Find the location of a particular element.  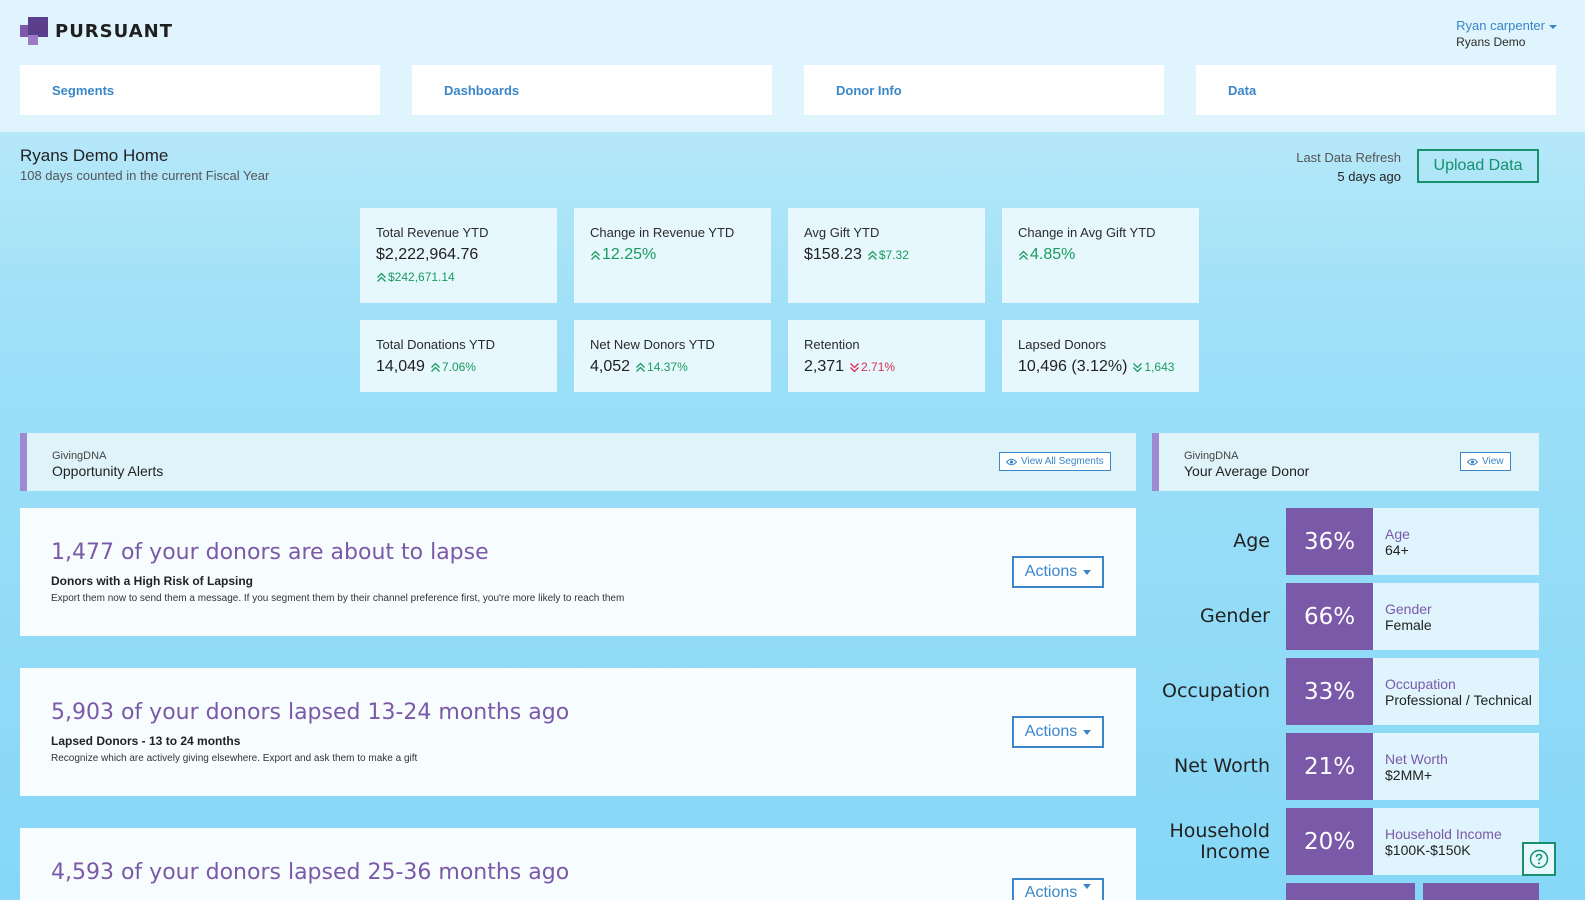

user-org: Ryans Demo is located at coordinates (1491, 42).